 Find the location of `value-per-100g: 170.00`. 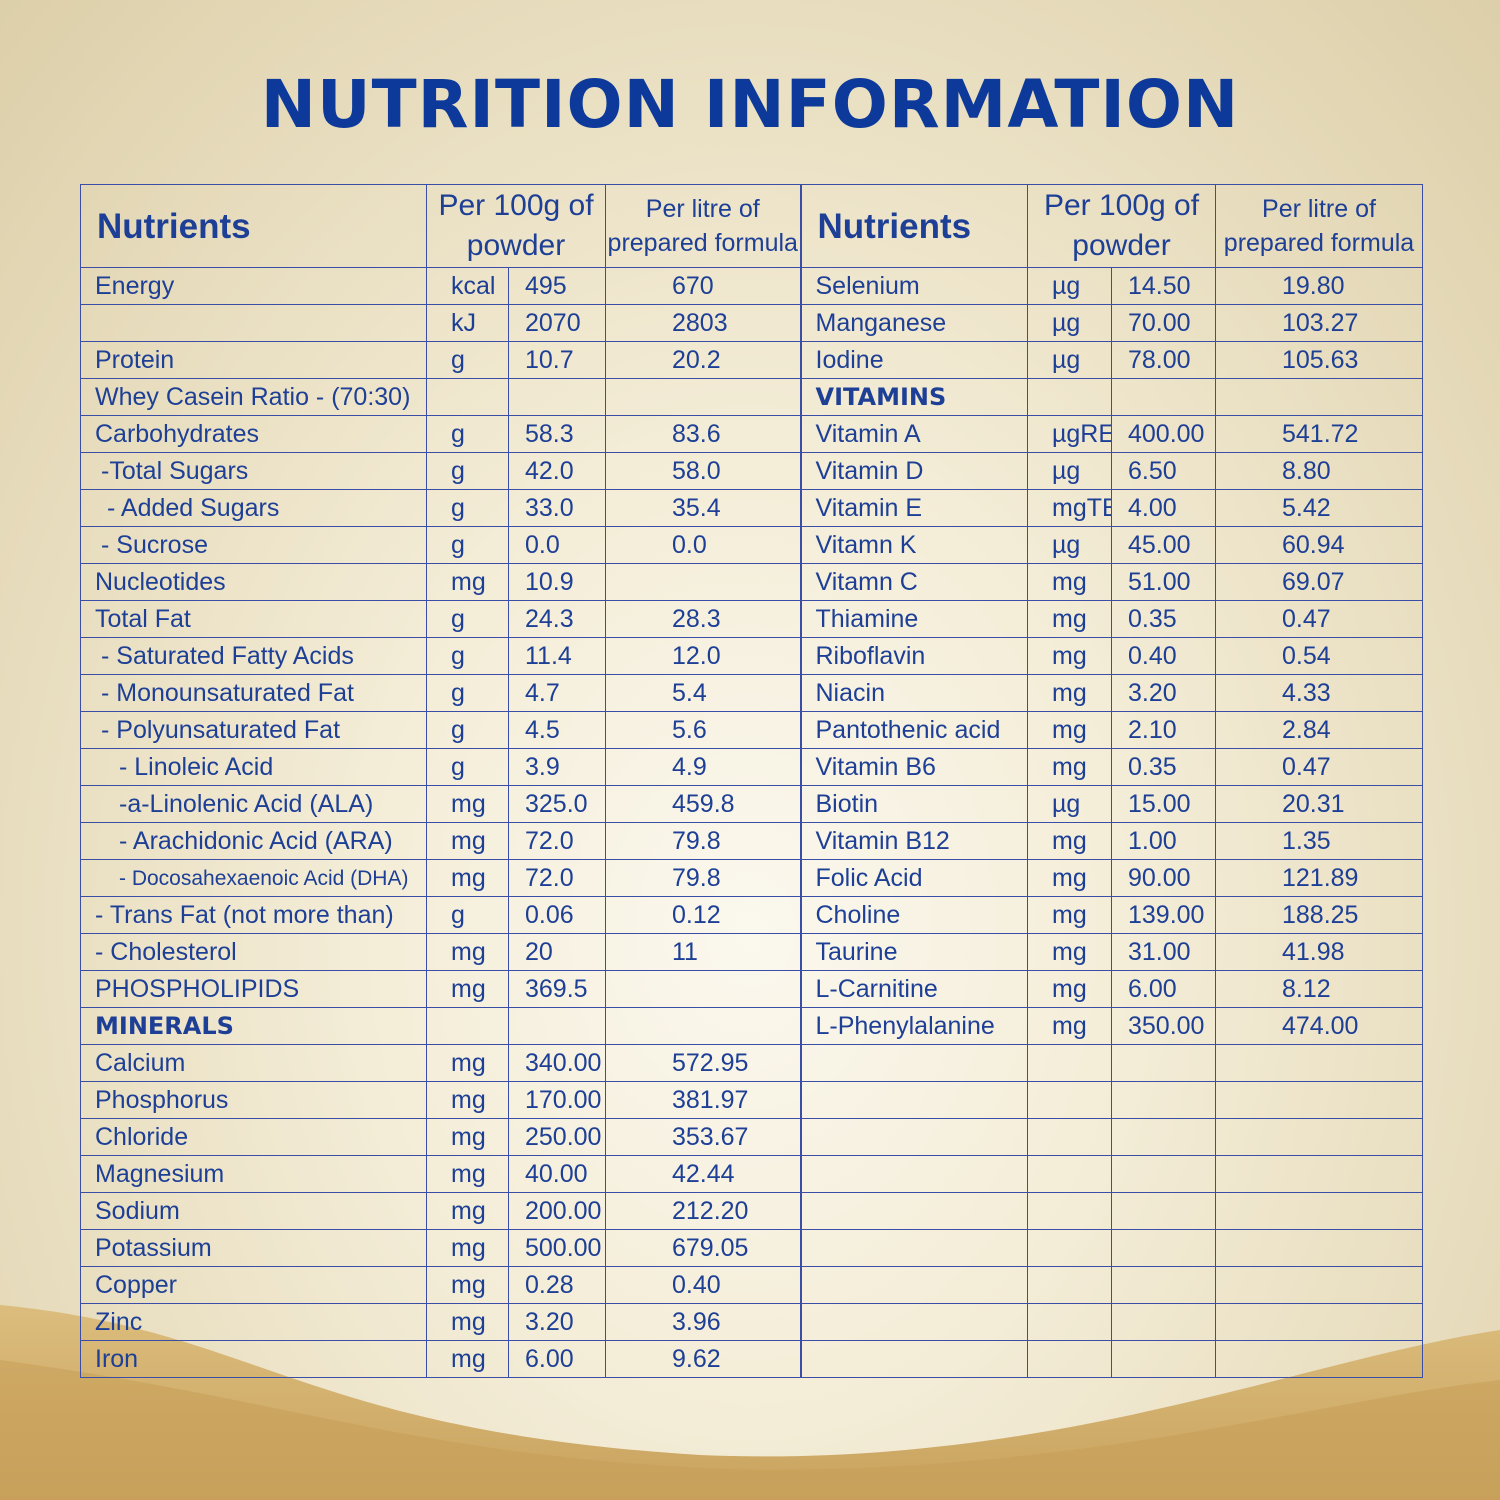

value-per-100g: 170.00 is located at coordinates (557, 1100).